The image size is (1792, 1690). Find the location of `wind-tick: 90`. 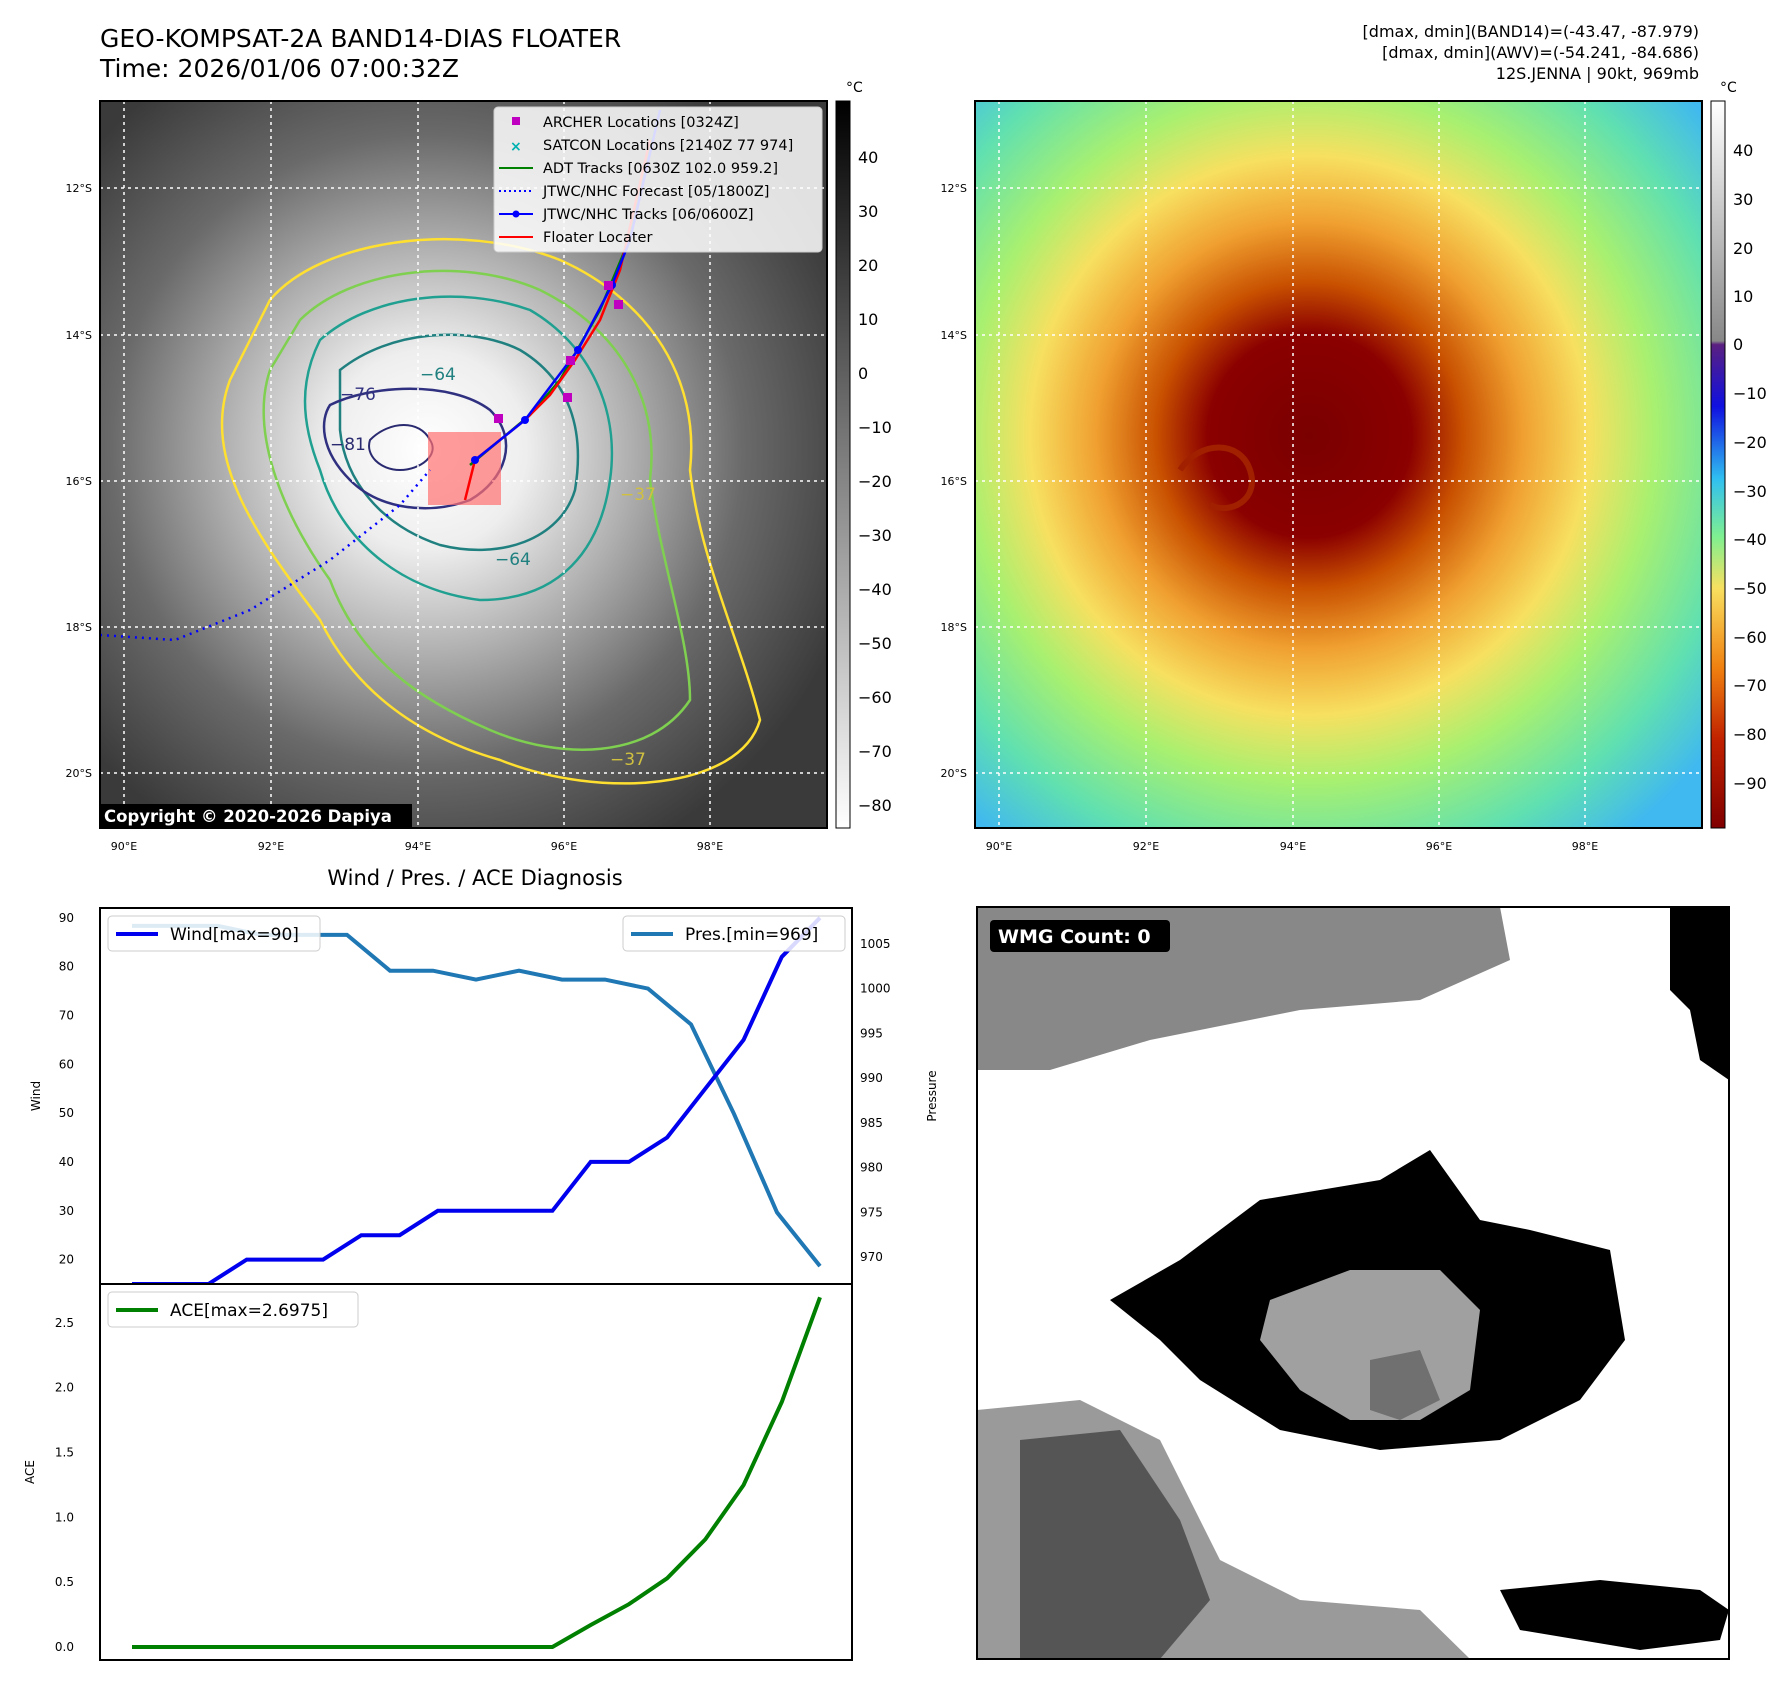

wind-tick: 90 is located at coordinates (66, 918).